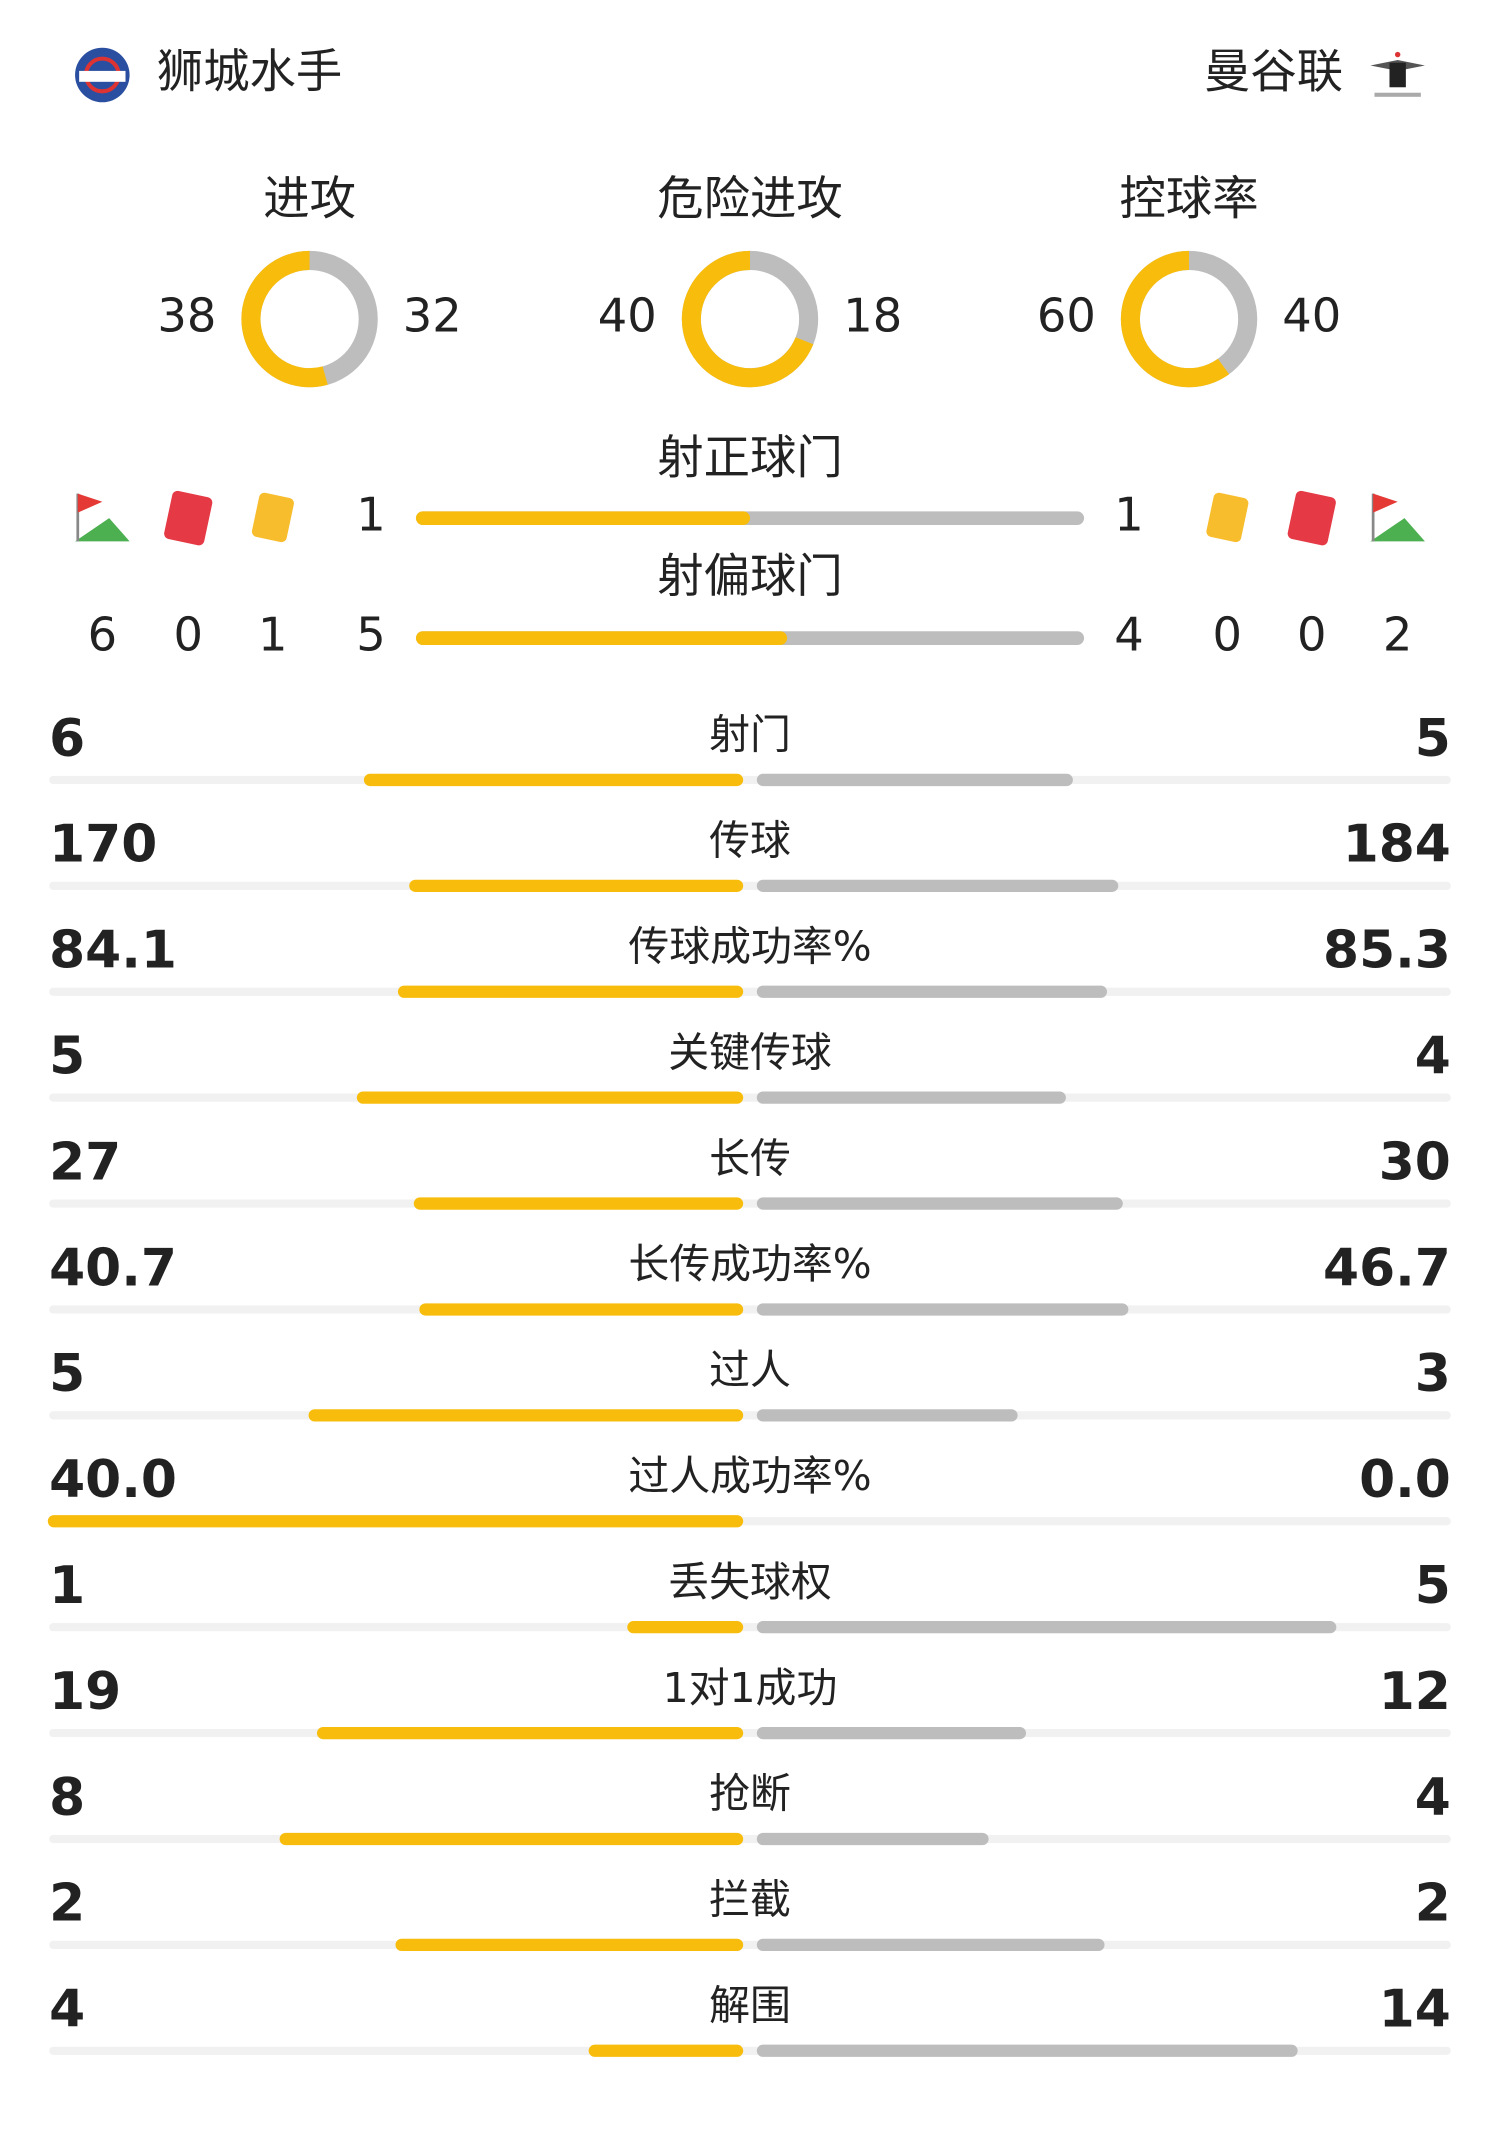 The height and width of the screenshot is (2138, 1500). I want to click on away-stat: 3, so click(1433, 1374).